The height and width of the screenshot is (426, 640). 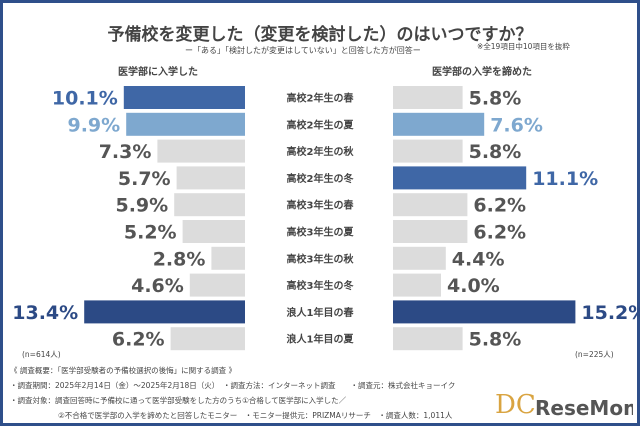 I want to click on svg-text: DC, so click(x=515, y=405).